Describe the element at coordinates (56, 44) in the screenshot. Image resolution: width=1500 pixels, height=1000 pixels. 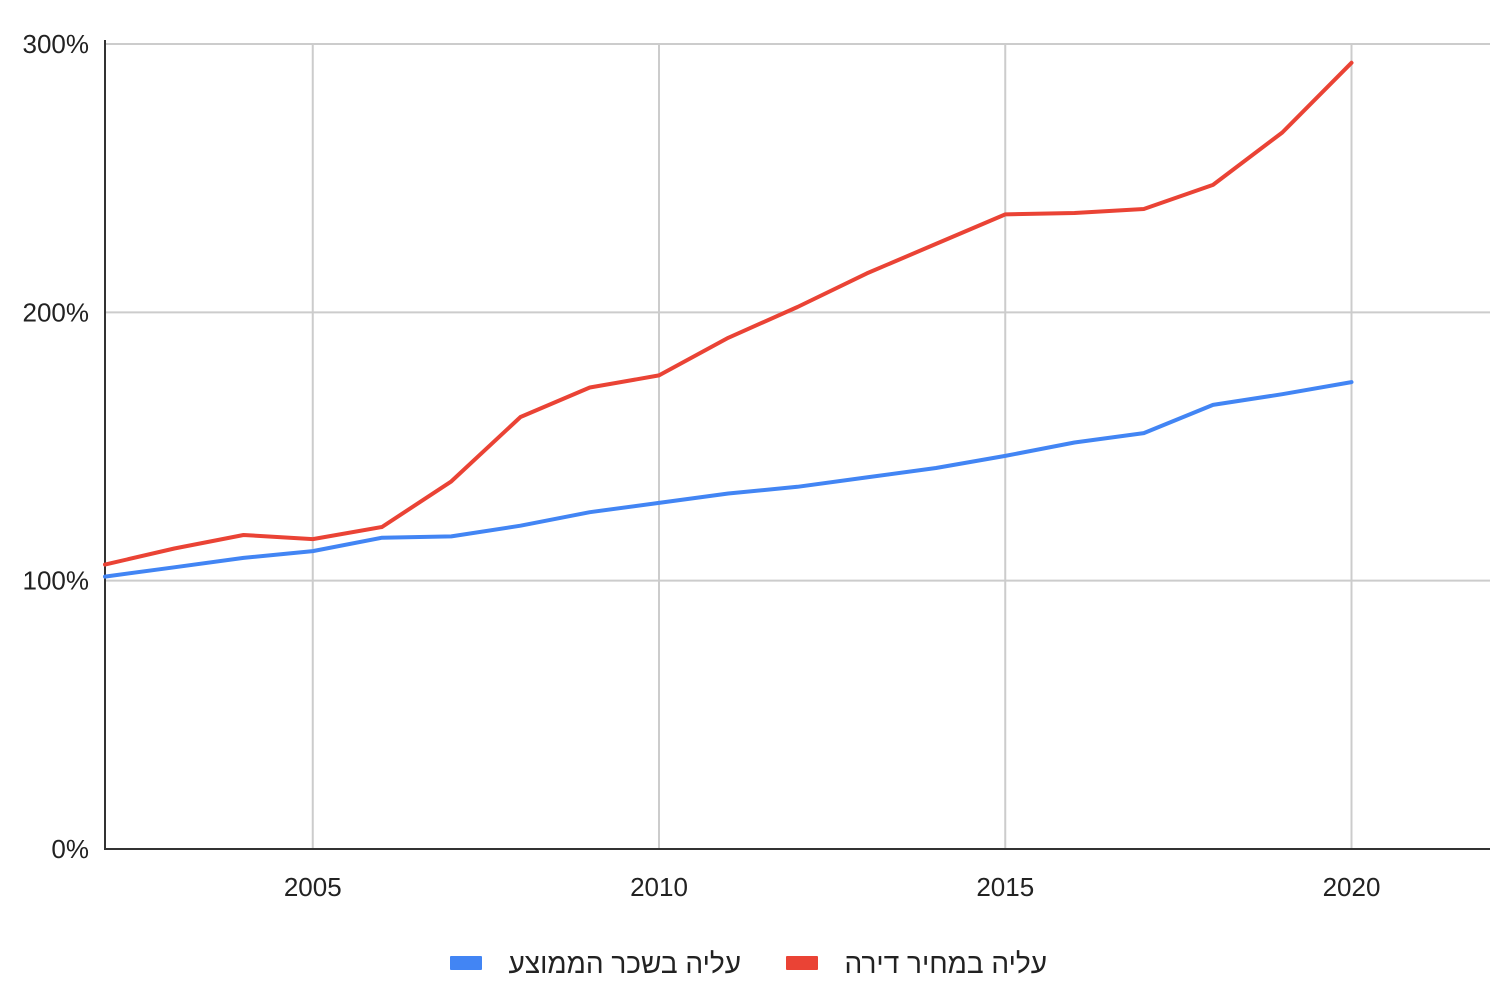
I see `y-tick-label: 300%` at that location.